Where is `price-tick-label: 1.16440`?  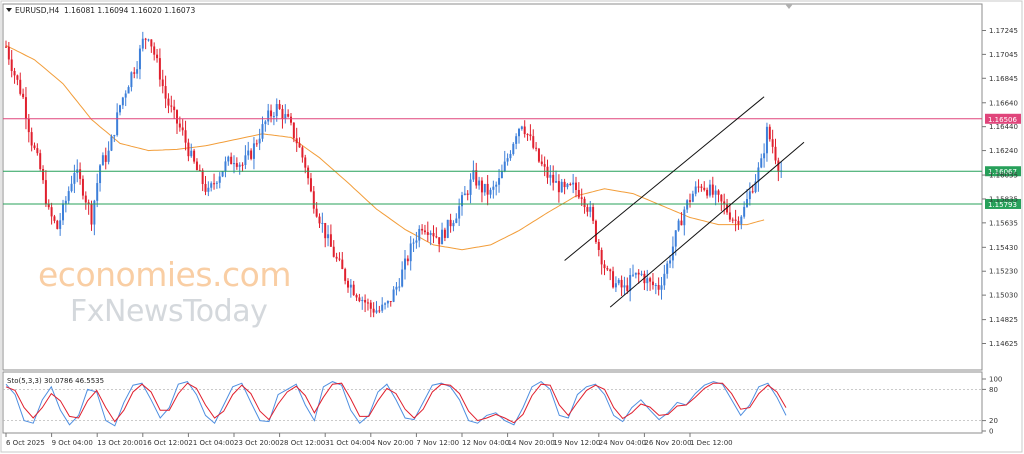
price-tick-label: 1.16440 is located at coordinates (1003, 127).